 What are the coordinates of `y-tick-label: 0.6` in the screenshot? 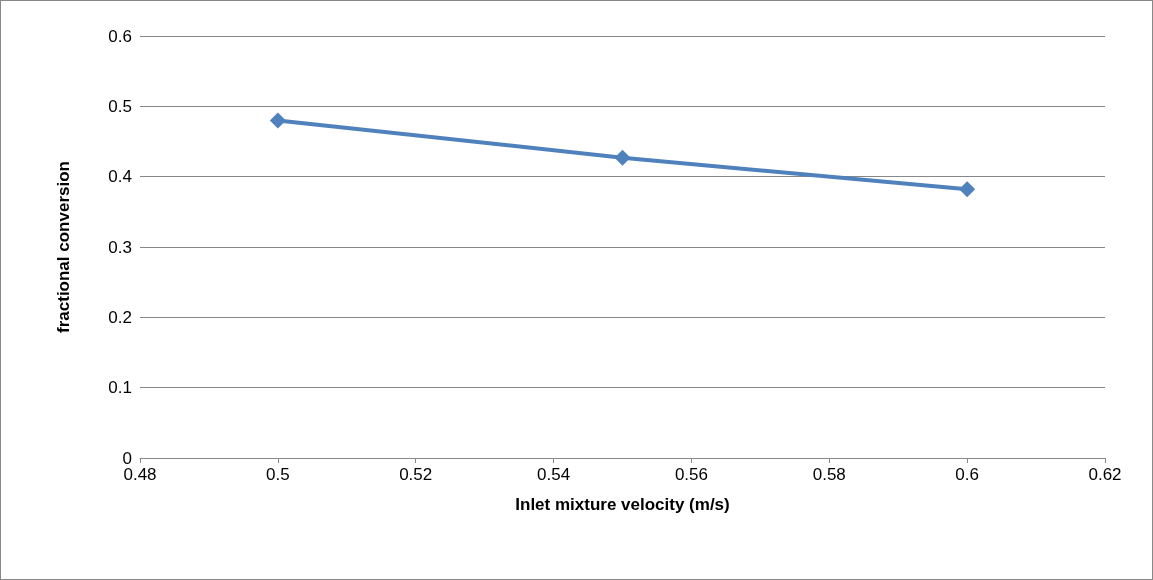 It's located at (120, 36).